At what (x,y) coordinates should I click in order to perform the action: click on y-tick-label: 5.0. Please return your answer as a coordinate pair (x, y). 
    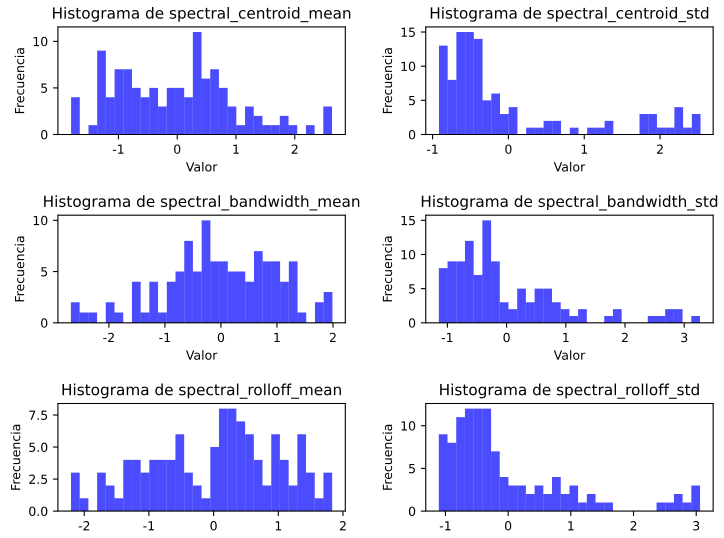
    Looking at the image, I should click on (38, 447).